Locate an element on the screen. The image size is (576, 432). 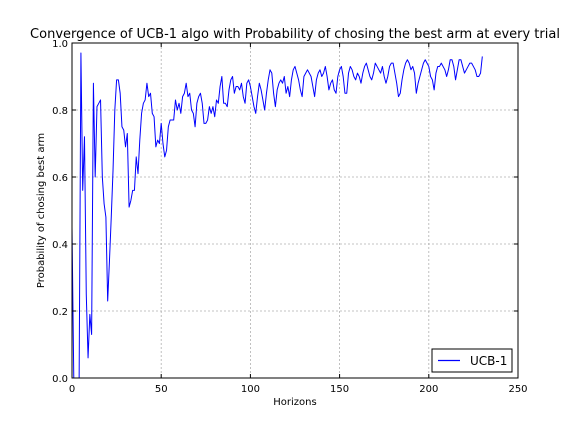
x-tick-label: 50 is located at coordinates (161, 389).